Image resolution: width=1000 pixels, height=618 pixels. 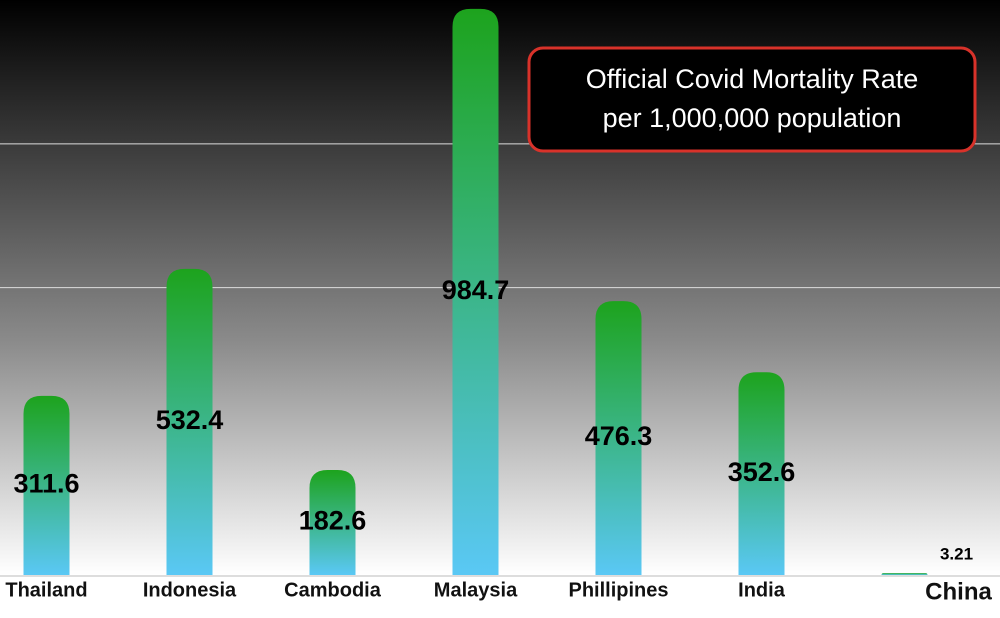 What do you see at coordinates (618, 590) in the screenshot?
I see `x-tick-label: Phillipines` at bounding box center [618, 590].